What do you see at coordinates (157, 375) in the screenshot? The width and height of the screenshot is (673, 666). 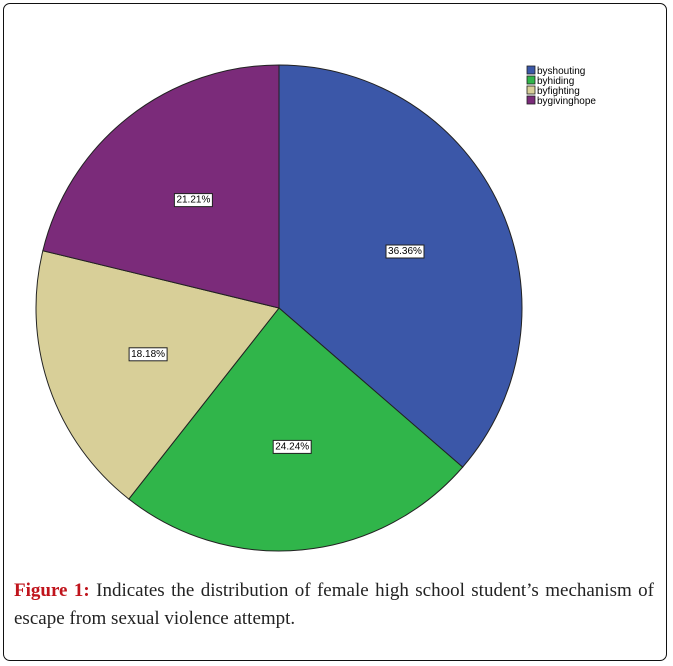 I see `pie-slice-byfighting` at bounding box center [157, 375].